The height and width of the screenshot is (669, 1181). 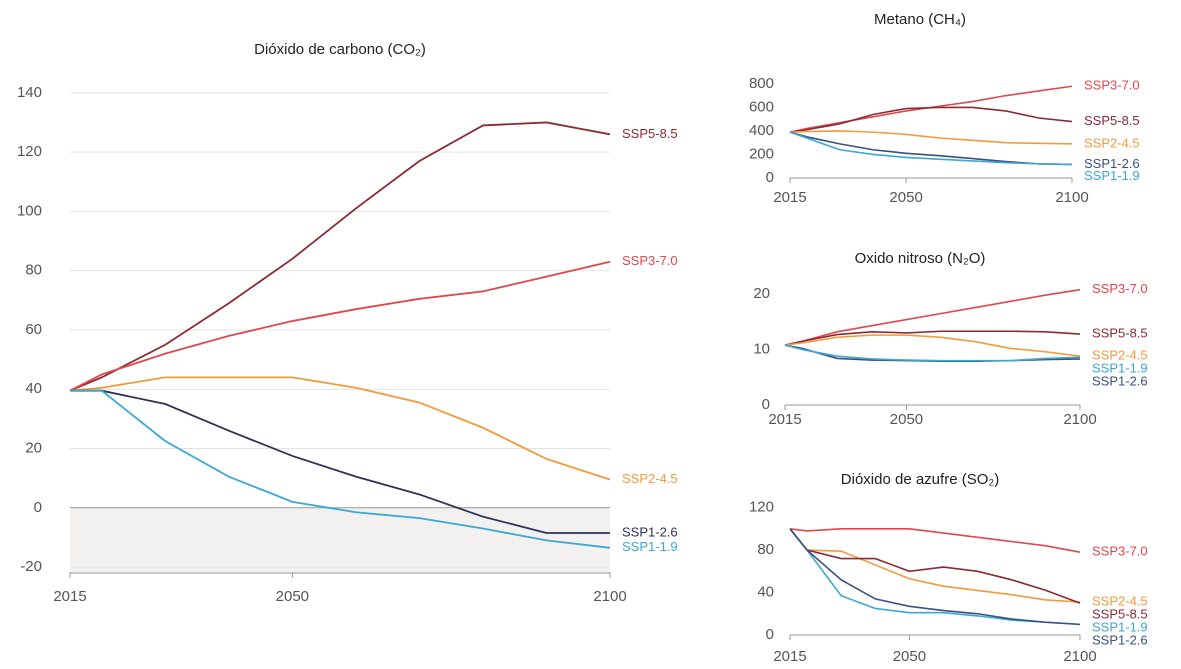 I want to click on y-tick-label: 10, so click(x=761, y=349).